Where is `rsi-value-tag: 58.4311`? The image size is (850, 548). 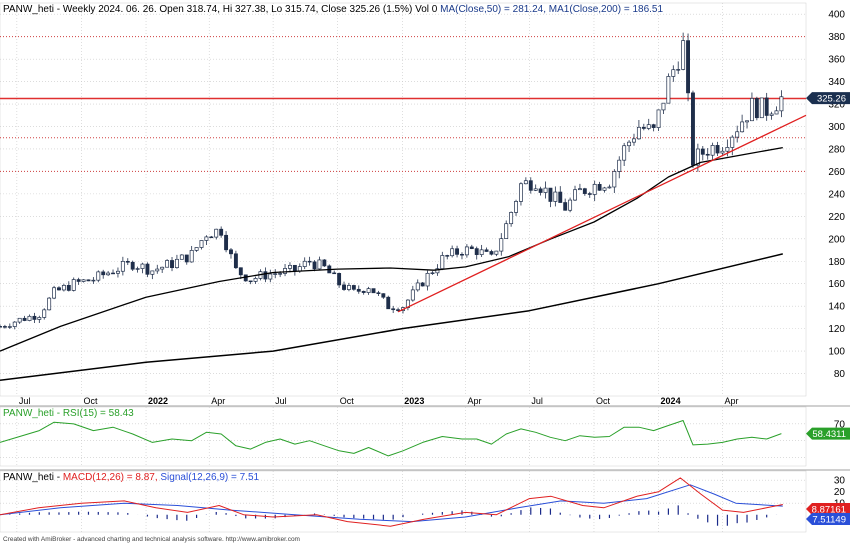
rsi-value-tag: 58.4311 is located at coordinates (828, 433).